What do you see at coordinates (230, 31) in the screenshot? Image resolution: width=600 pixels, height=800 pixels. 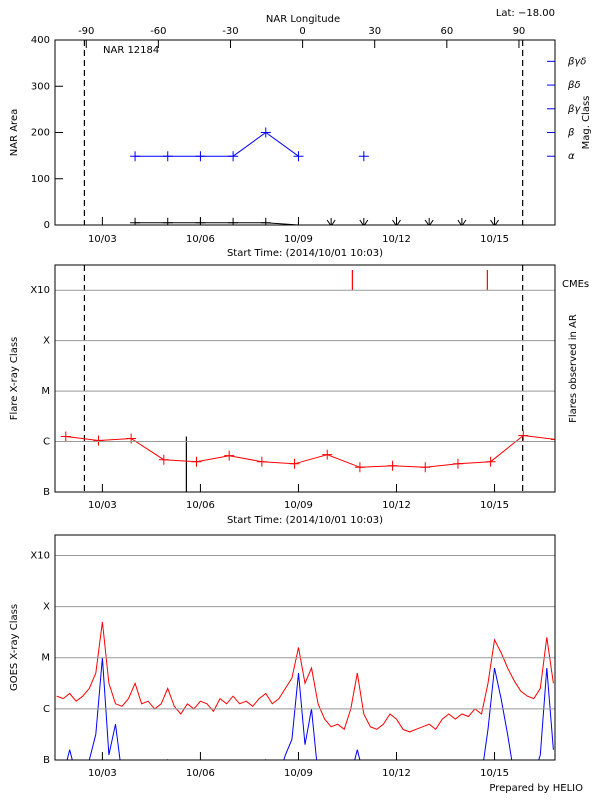 I see `x2-tick-label: -30` at bounding box center [230, 31].